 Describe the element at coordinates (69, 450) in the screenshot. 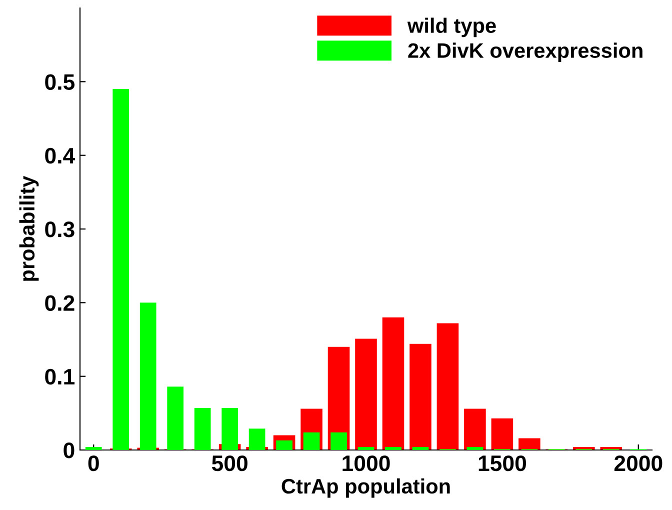

I see `y-tick-label: 0` at that location.